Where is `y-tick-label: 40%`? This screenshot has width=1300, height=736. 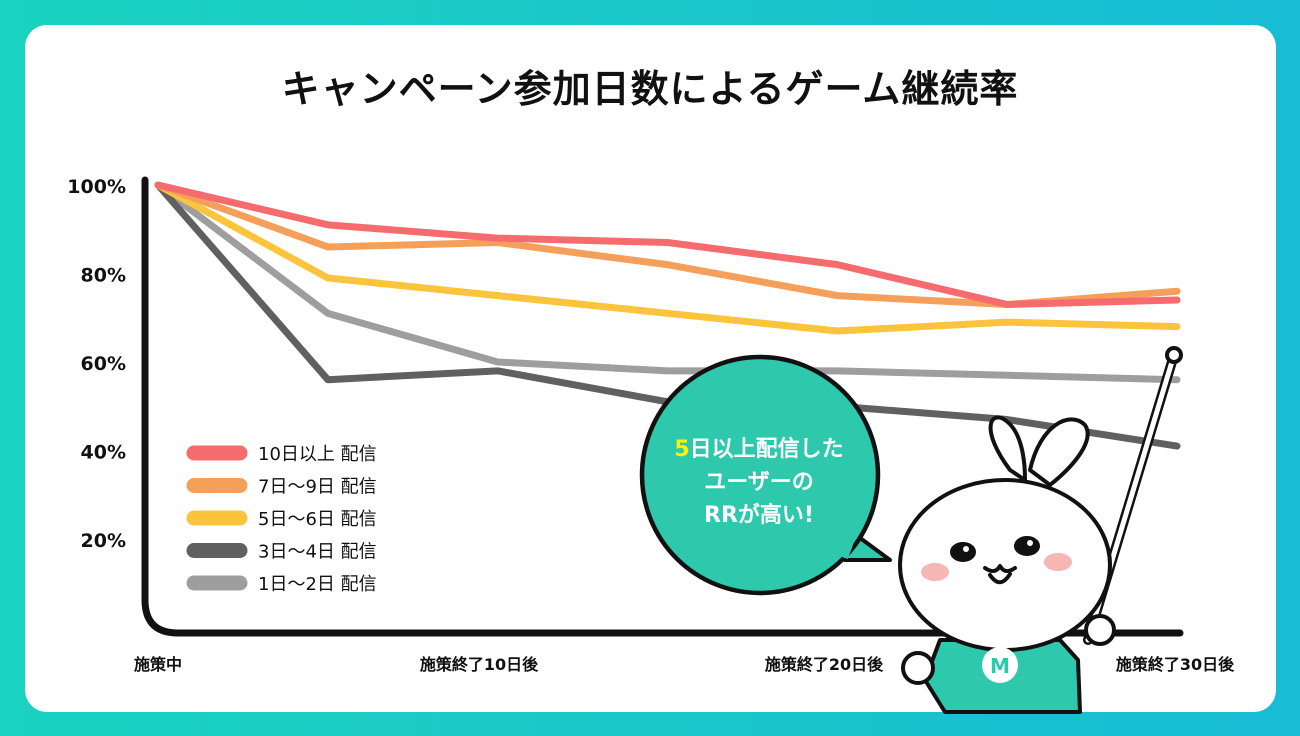 y-tick-label: 40% is located at coordinates (103, 453).